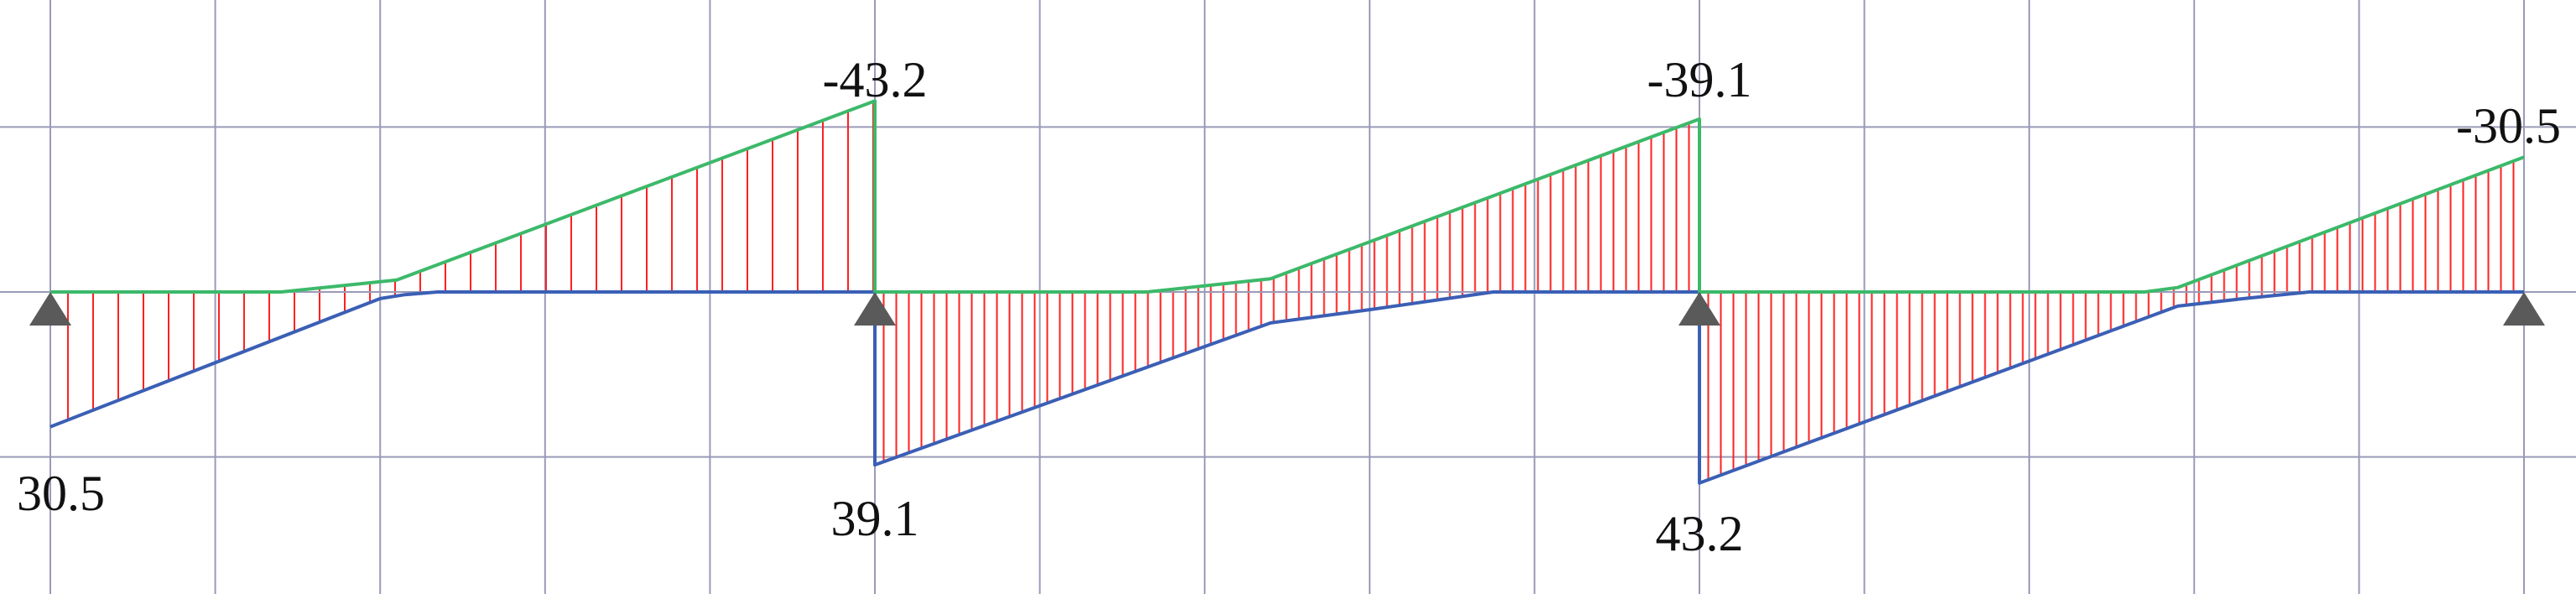 The image size is (2576, 594). I want to click on value-label: -39.1, so click(1699, 79).